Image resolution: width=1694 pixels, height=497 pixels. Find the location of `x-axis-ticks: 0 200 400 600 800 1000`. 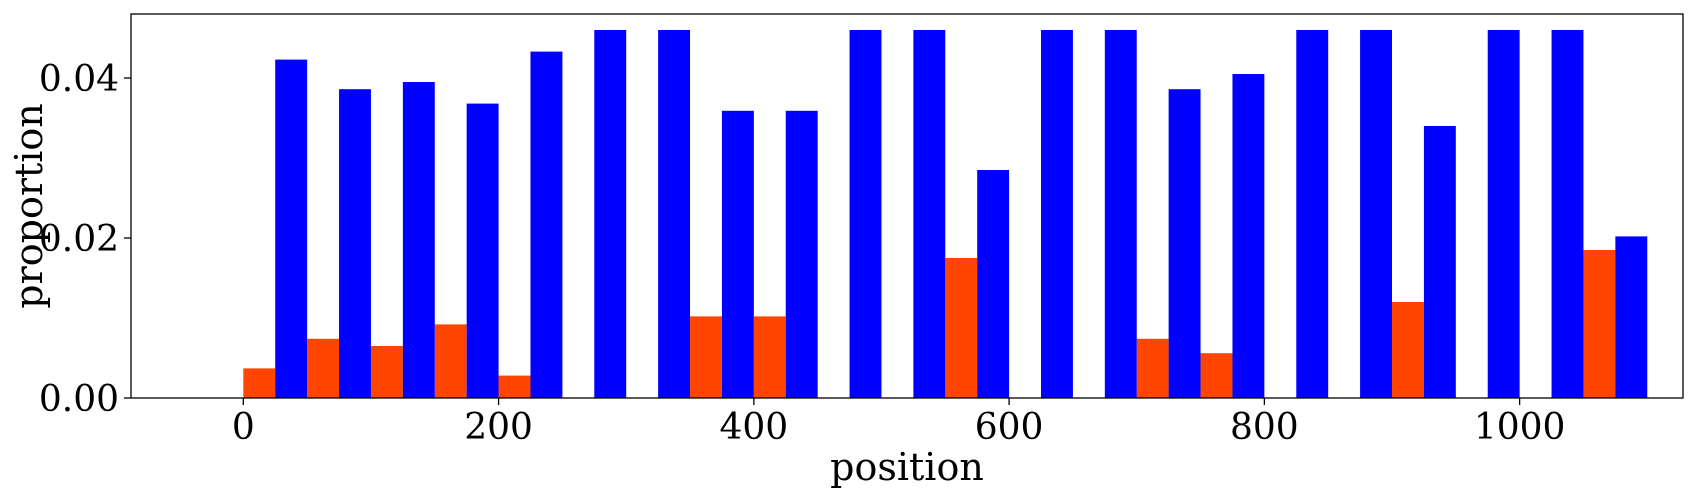

x-axis-ticks: 0 200 400 600 800 1000 is located at coordinates (899, 423).